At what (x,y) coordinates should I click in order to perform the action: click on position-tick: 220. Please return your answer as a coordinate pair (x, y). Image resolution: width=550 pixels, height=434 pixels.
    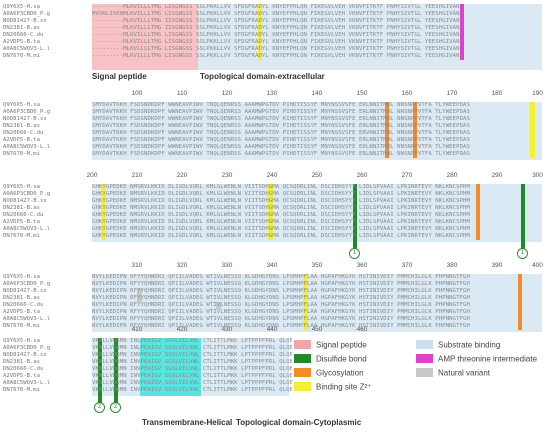
    Looking at the image, I should click on (182, 175).